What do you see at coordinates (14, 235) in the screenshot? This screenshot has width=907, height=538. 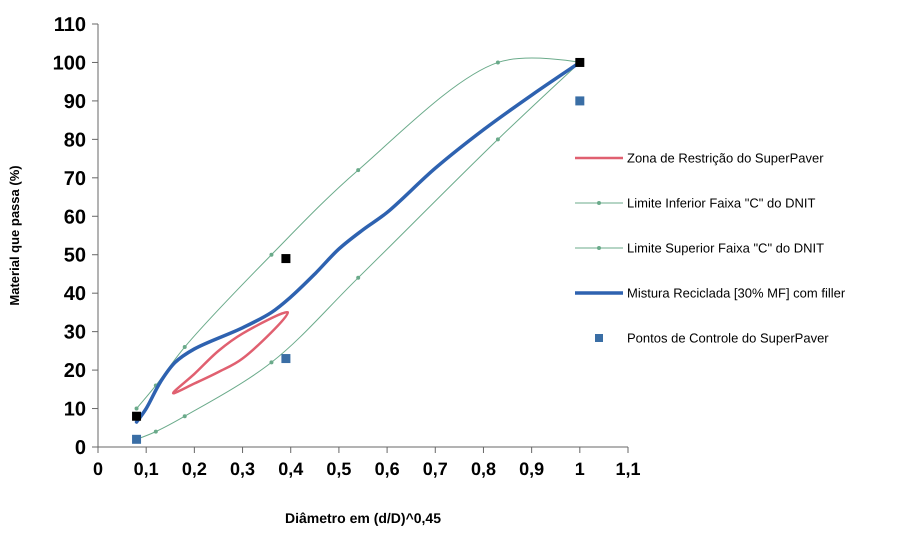 I see `y-axis-title: Material que passa (%)` at bounding box center [14, 235].